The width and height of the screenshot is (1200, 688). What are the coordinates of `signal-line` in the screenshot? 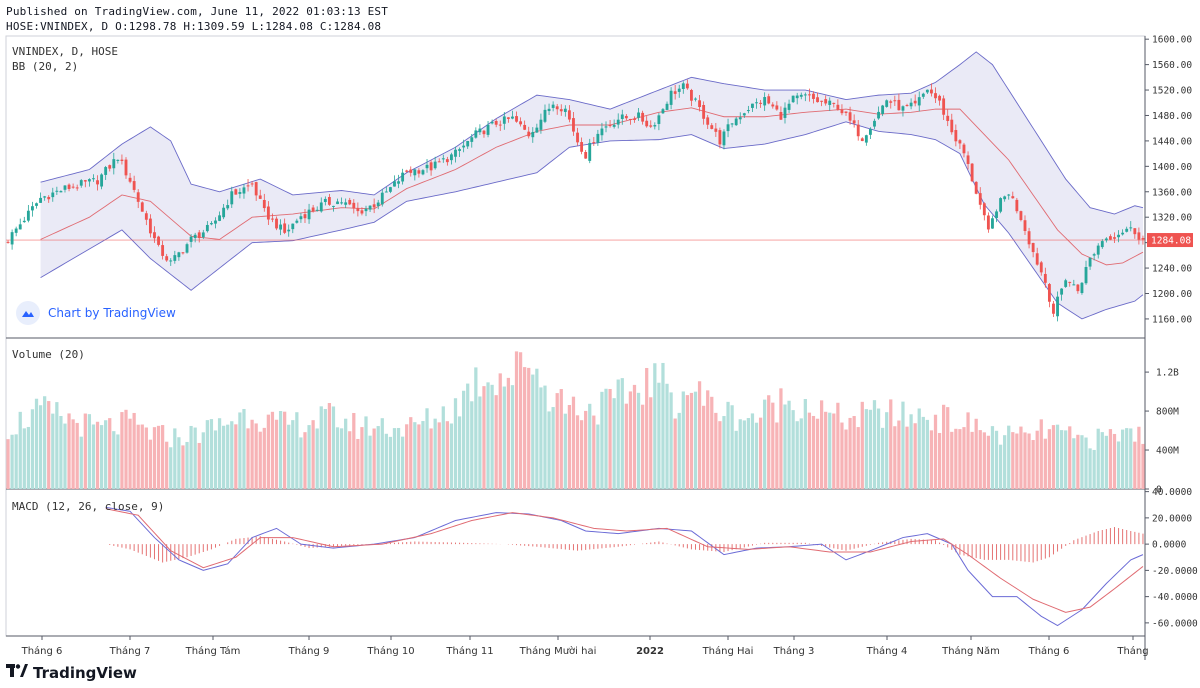 It's located at (624, 560).